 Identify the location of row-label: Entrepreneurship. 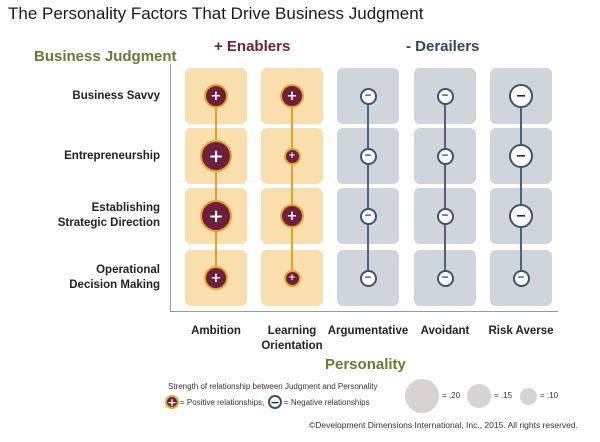
(112, 155).